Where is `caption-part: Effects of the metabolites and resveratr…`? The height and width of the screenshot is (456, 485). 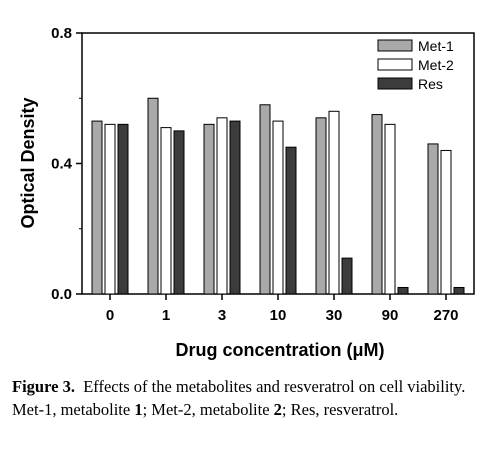 caption-part: Effects of the metabolites and resveratr… is located at coordinates (239, 398).